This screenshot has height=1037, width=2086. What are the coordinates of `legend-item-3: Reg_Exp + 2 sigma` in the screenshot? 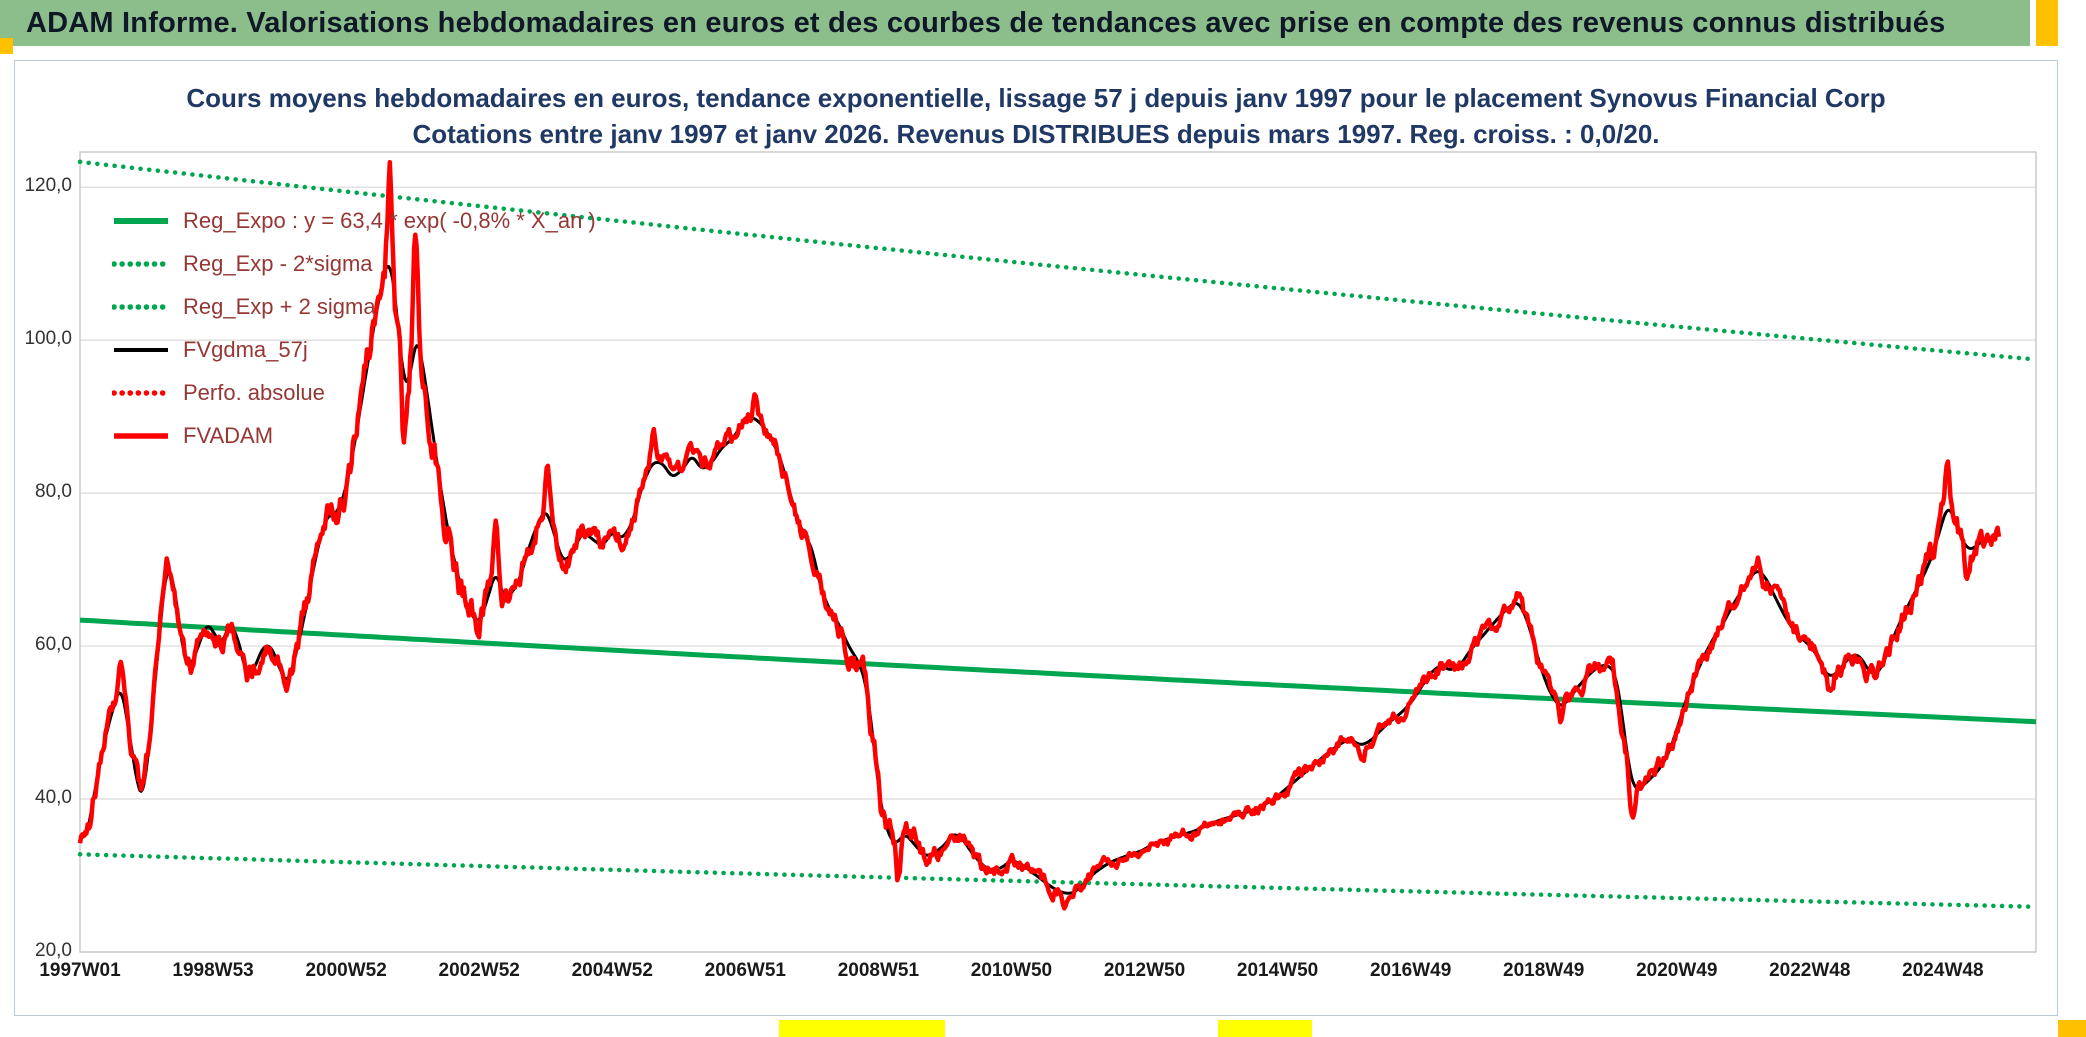 It's located at (354, 306).